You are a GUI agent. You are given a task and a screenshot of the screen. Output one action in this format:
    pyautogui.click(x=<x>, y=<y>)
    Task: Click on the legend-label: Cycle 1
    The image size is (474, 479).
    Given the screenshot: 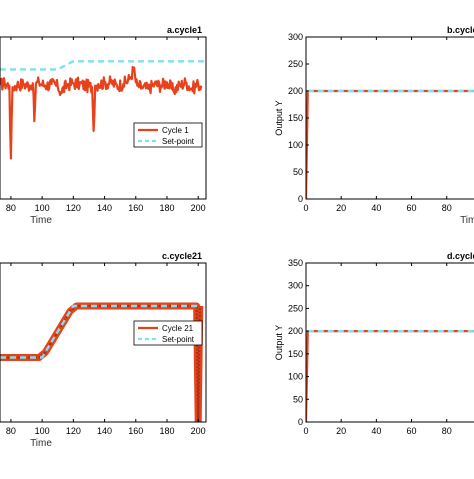 What is the action you would take?
    pyautogui.click(x=175, y=130)
    